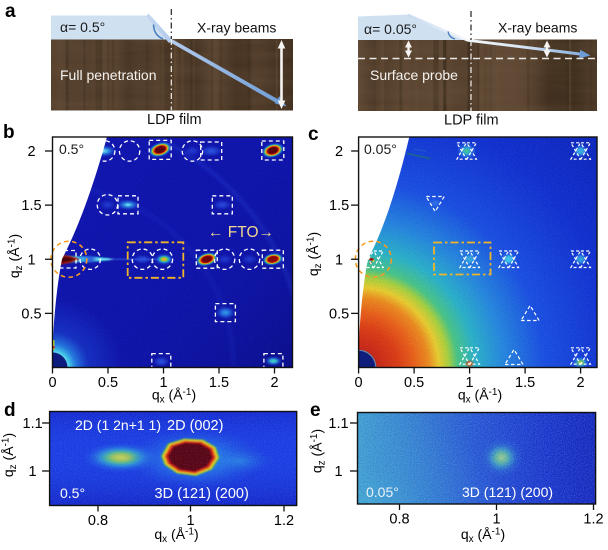  What do you see at coordinates (10, 11) in the screenshot?
I see `svg-text: a` at bounding box center [10, 11].